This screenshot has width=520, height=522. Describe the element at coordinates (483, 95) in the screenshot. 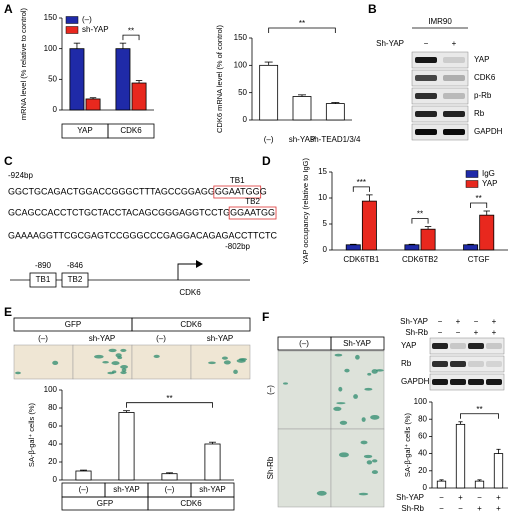

I see `band-label: p-Rb` at that location.